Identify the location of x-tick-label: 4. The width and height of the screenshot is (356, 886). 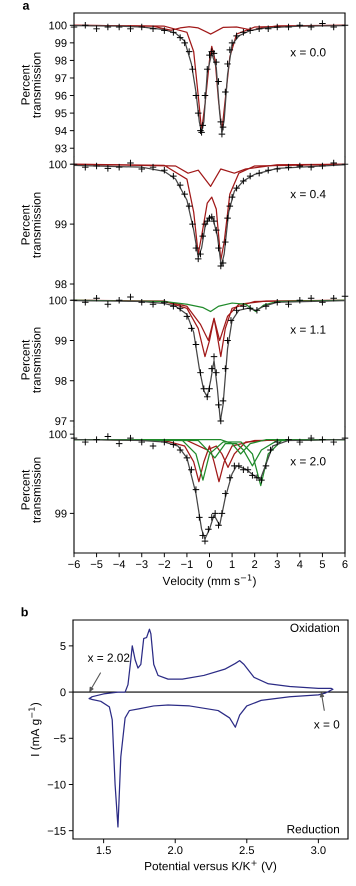
(300, 564).